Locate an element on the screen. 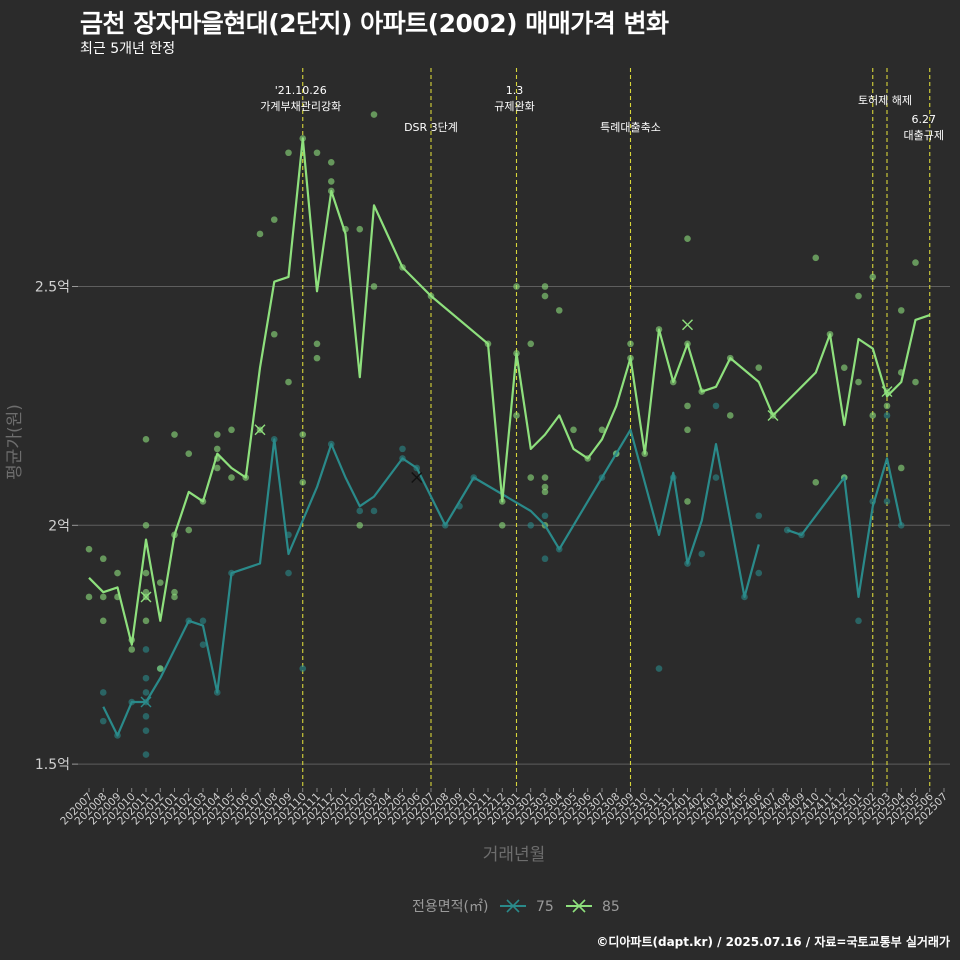 This screenshot has height=960, width=960. legend-title: 전용면적(㎡) is located at coordinates (450, 907).